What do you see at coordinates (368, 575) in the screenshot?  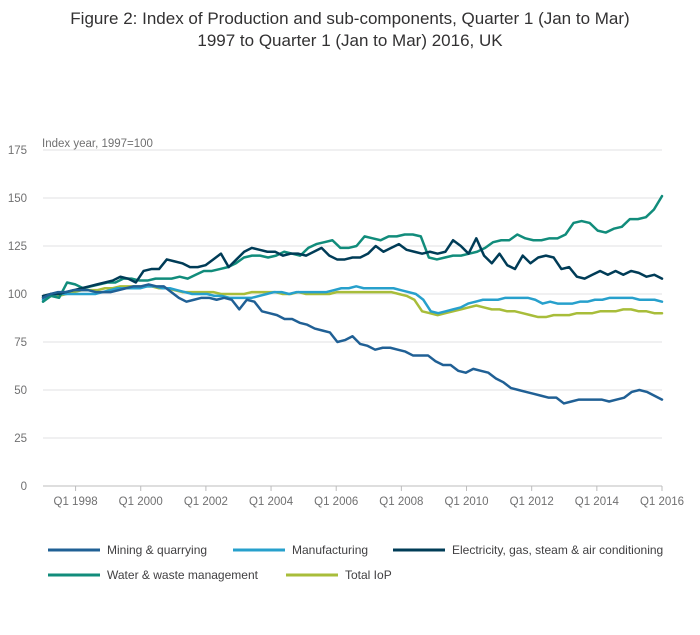 I see `legend-label: Total IoP` at bounding box center [368, 575].